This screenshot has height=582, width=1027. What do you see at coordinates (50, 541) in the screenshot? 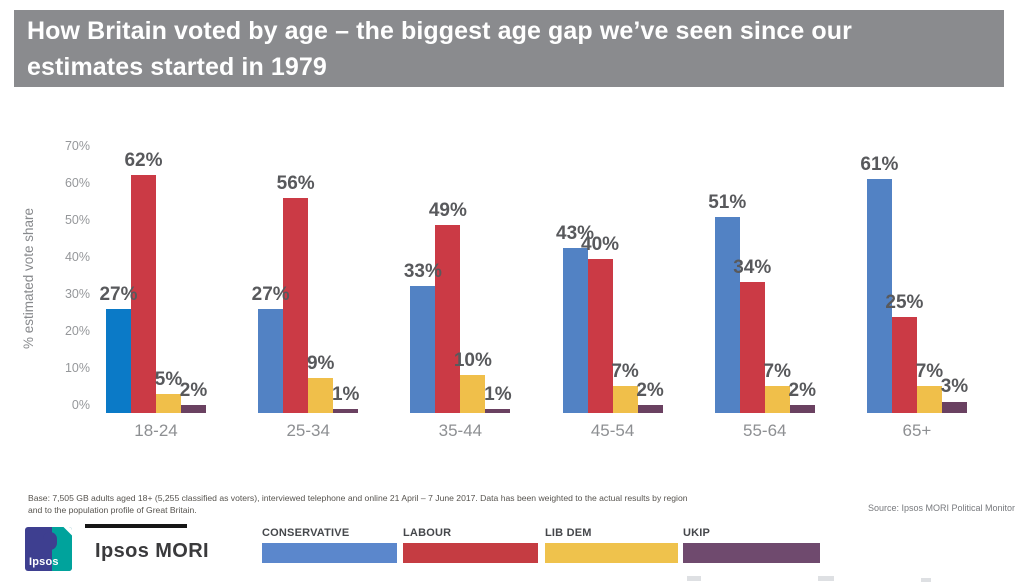
I see `ipsos-logo-motif` at bounding box center [50, 541].